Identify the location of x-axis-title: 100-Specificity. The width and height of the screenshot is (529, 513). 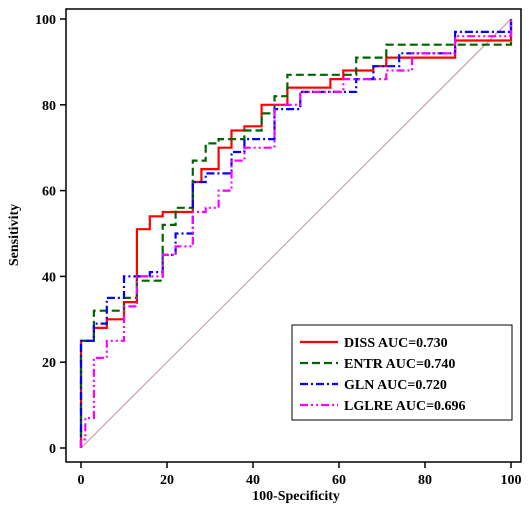
(296, 496).